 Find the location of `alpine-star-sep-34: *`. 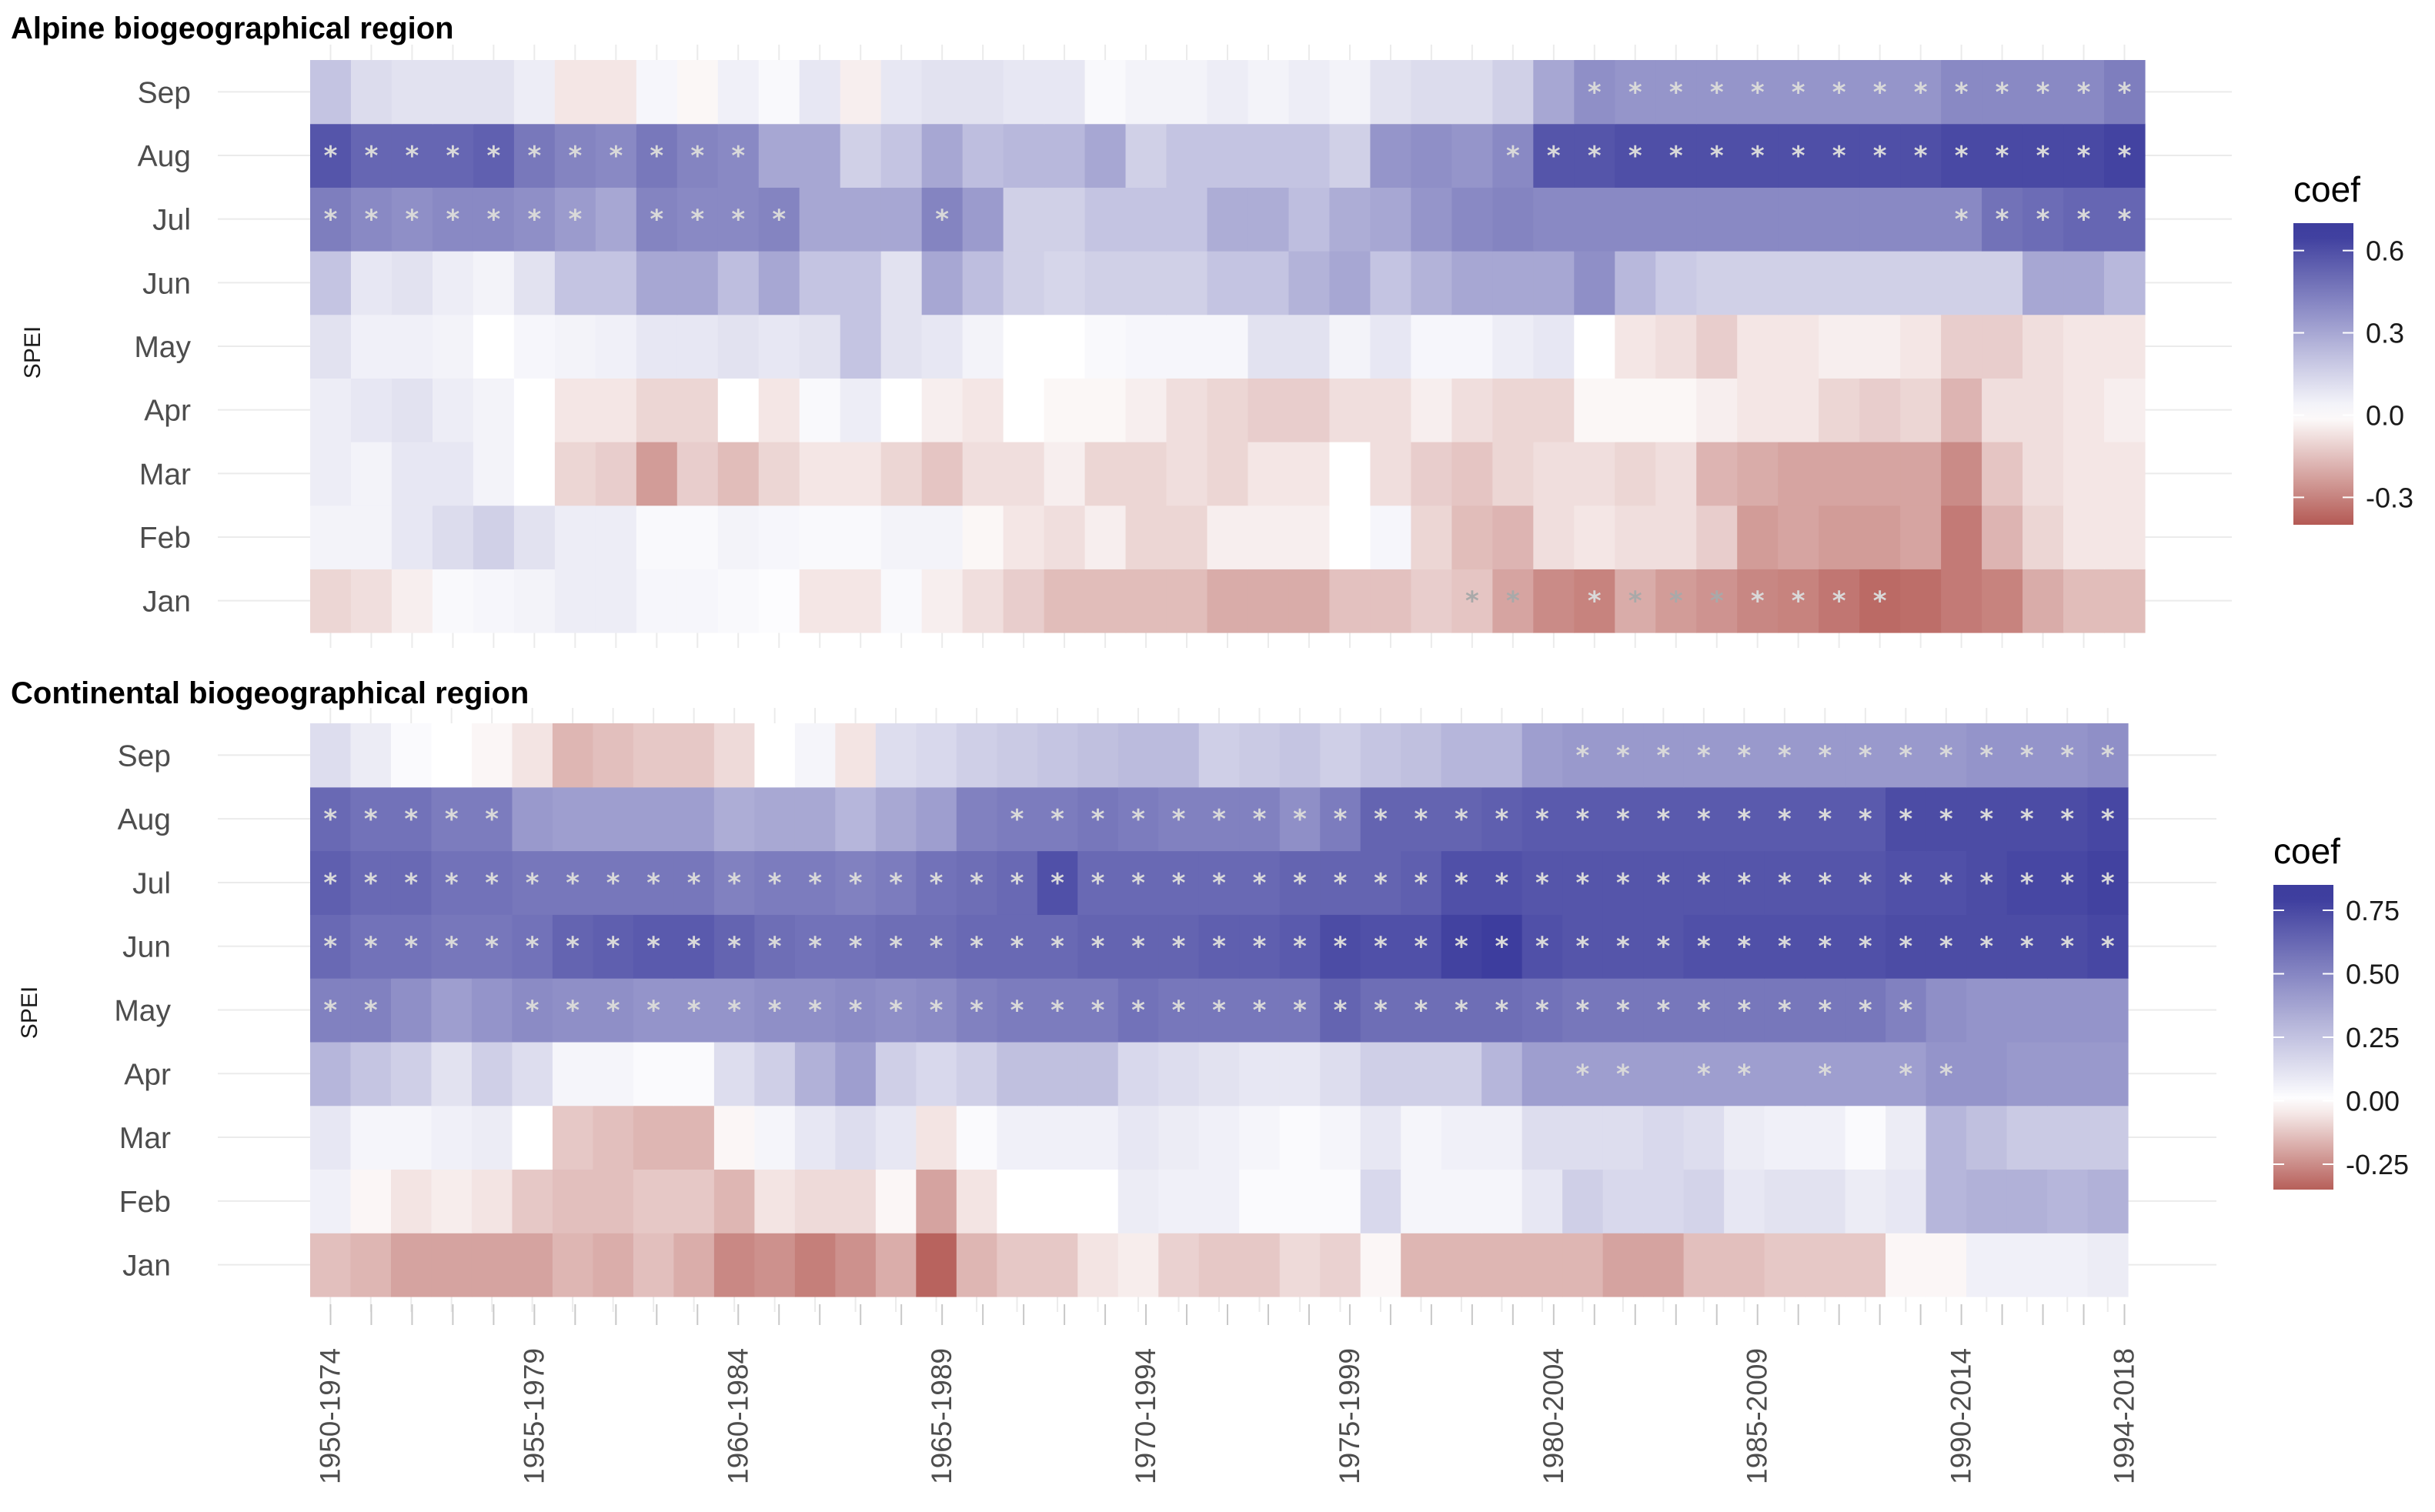

alpine-star-sep-34: * is located at coordinates (1717, 92).